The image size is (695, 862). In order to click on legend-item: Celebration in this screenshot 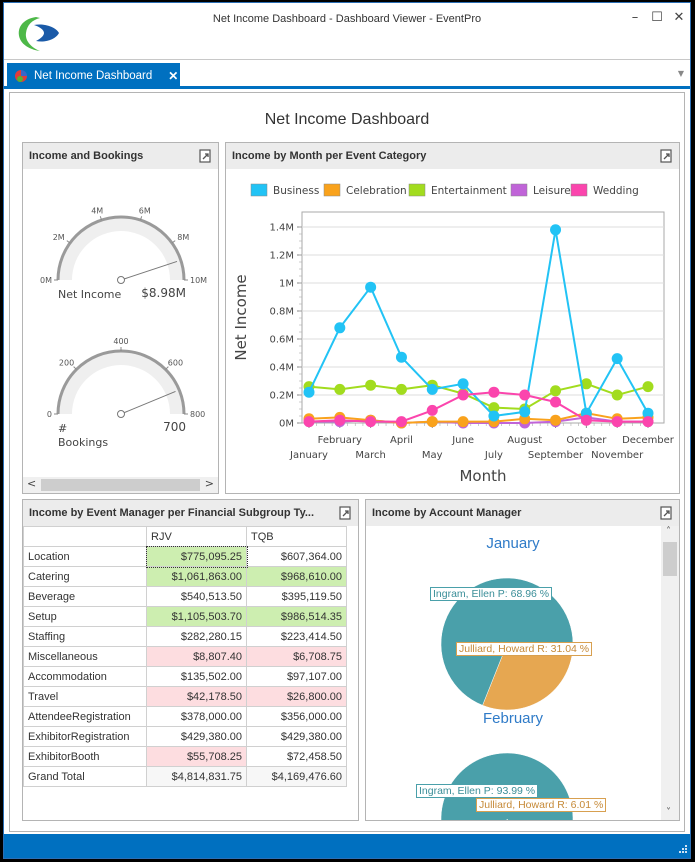, I will do `click(365, 190)`.